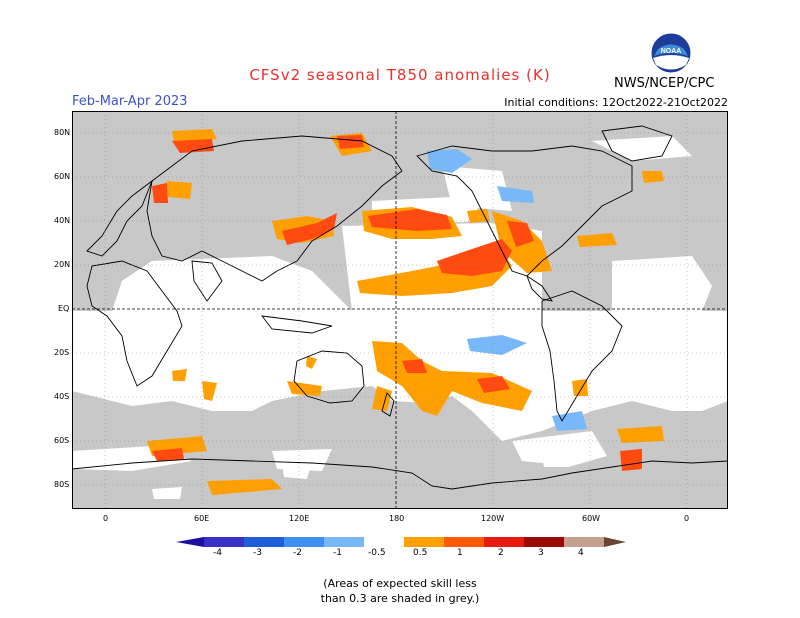 The width and height of the screenshot is (800, 618). What do you see at coordinates (297, 553) in the screenshot?
I see `colorbar-label: -2` at bounding box center [297, 553].